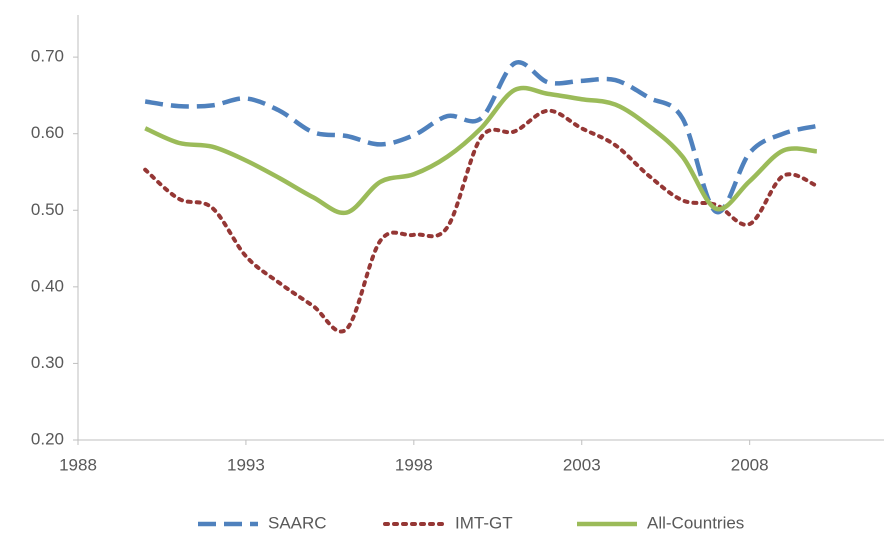 The image size is (886, 534). I want to click on x-tick-label: 2008, so click(750, 464).